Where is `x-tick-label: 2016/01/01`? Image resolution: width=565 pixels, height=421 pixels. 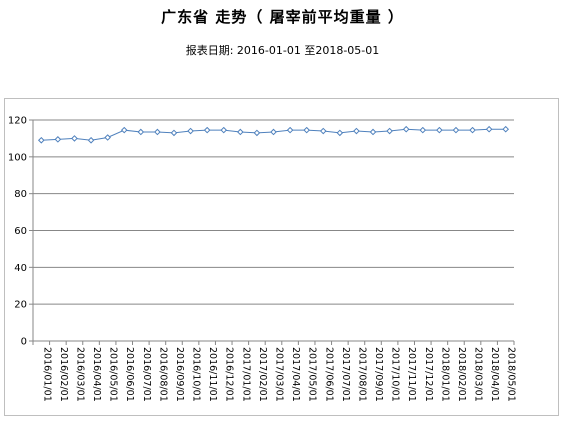 x-tick-label: 2016/01/01 is located at coordinates (46, 374).